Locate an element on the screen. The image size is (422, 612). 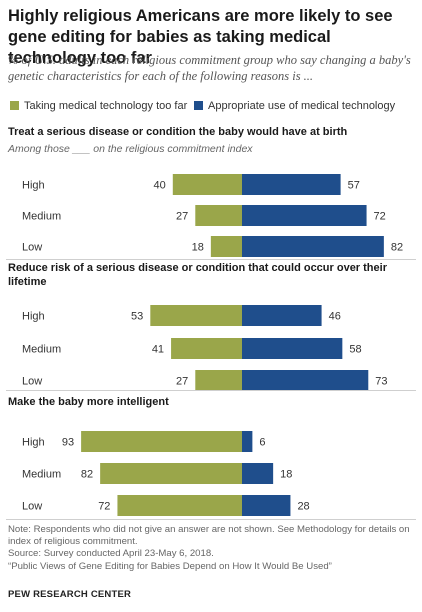
data-label-appropriate: 57 is located at coordinates (354, 186).